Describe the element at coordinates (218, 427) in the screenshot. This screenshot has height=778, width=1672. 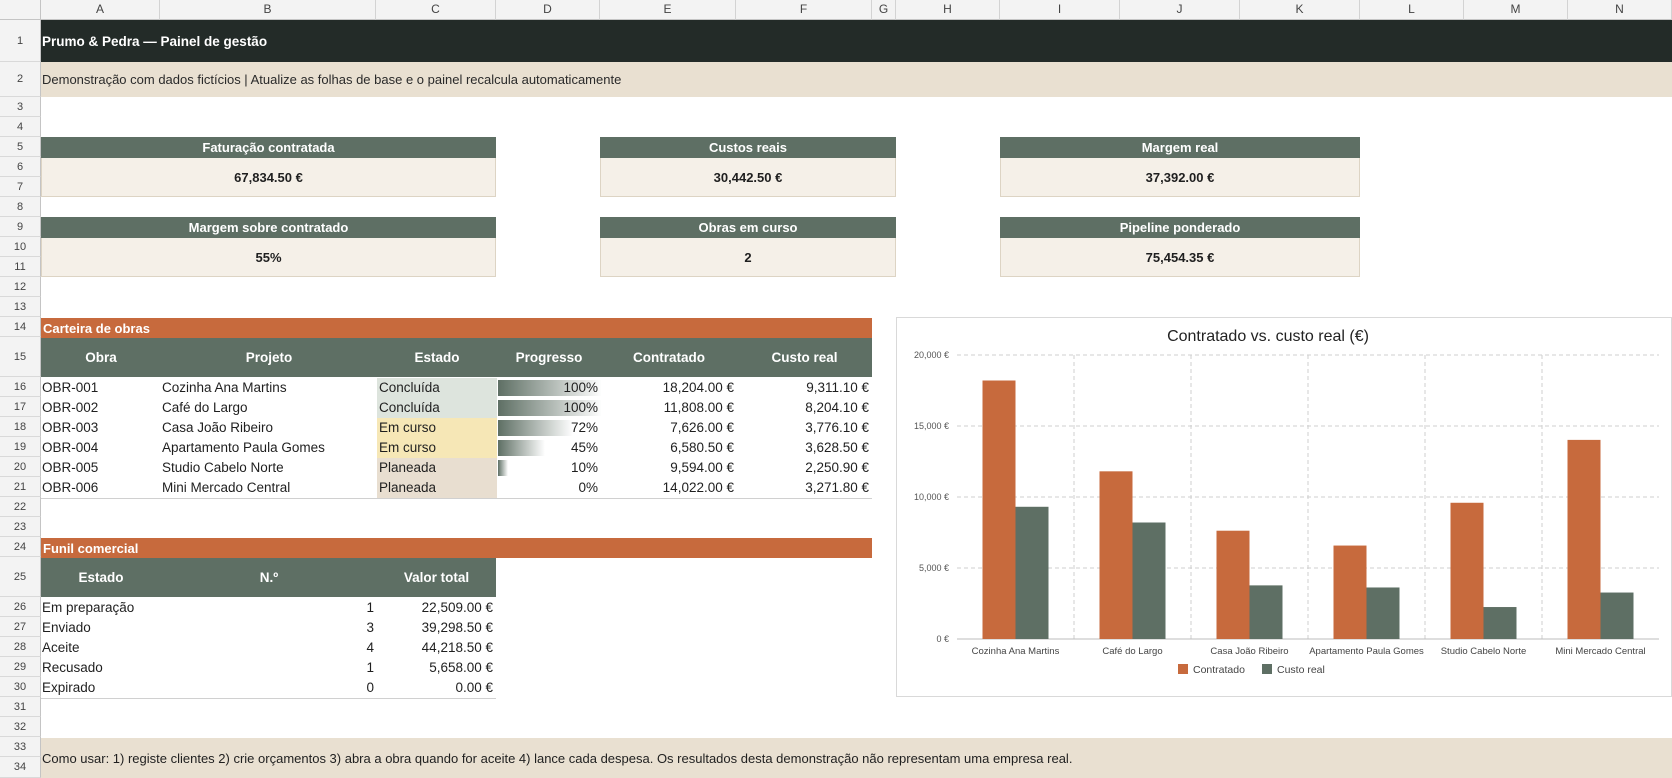
I see `cell-project: Casa João Ribeiro` at that location.